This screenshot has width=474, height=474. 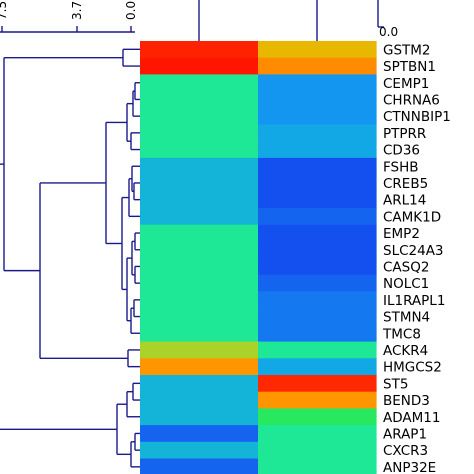 I want to click on gene-label: HMGCS2, so click(x=412, y=368).